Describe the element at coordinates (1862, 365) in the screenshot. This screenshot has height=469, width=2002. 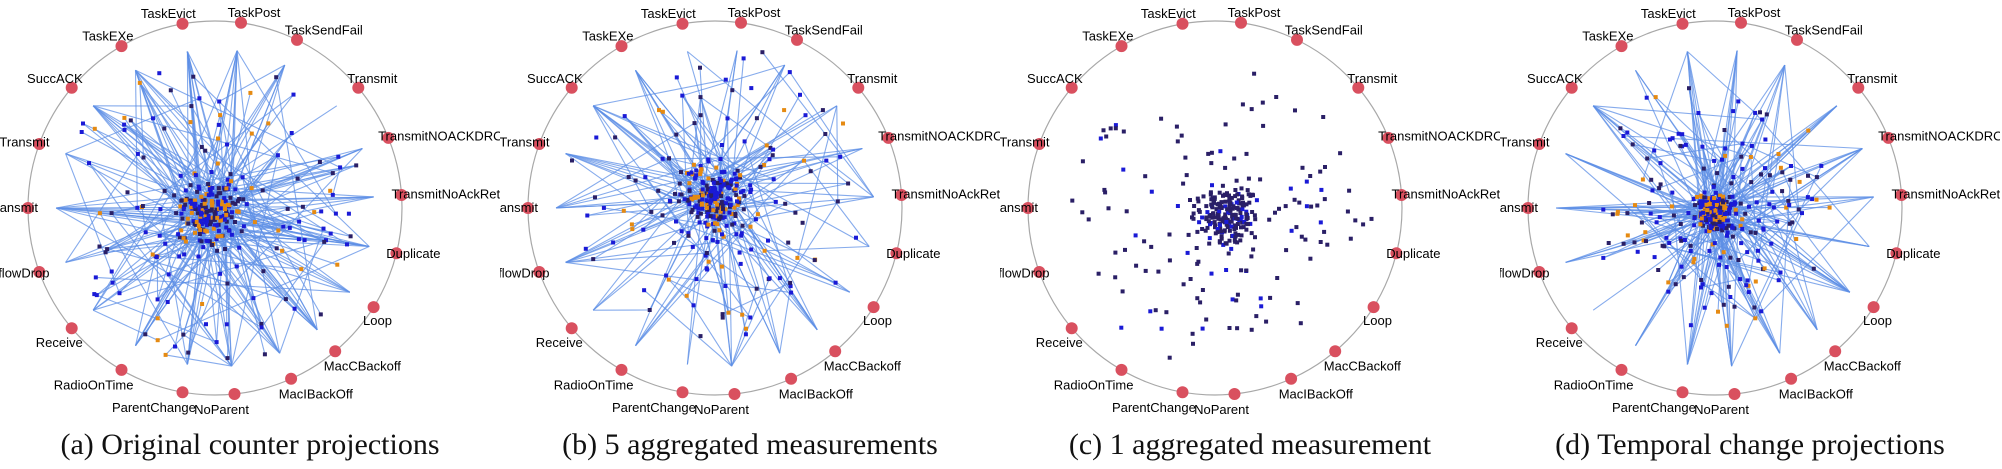
I see `anchor-label: MacCBackoff` at that location.